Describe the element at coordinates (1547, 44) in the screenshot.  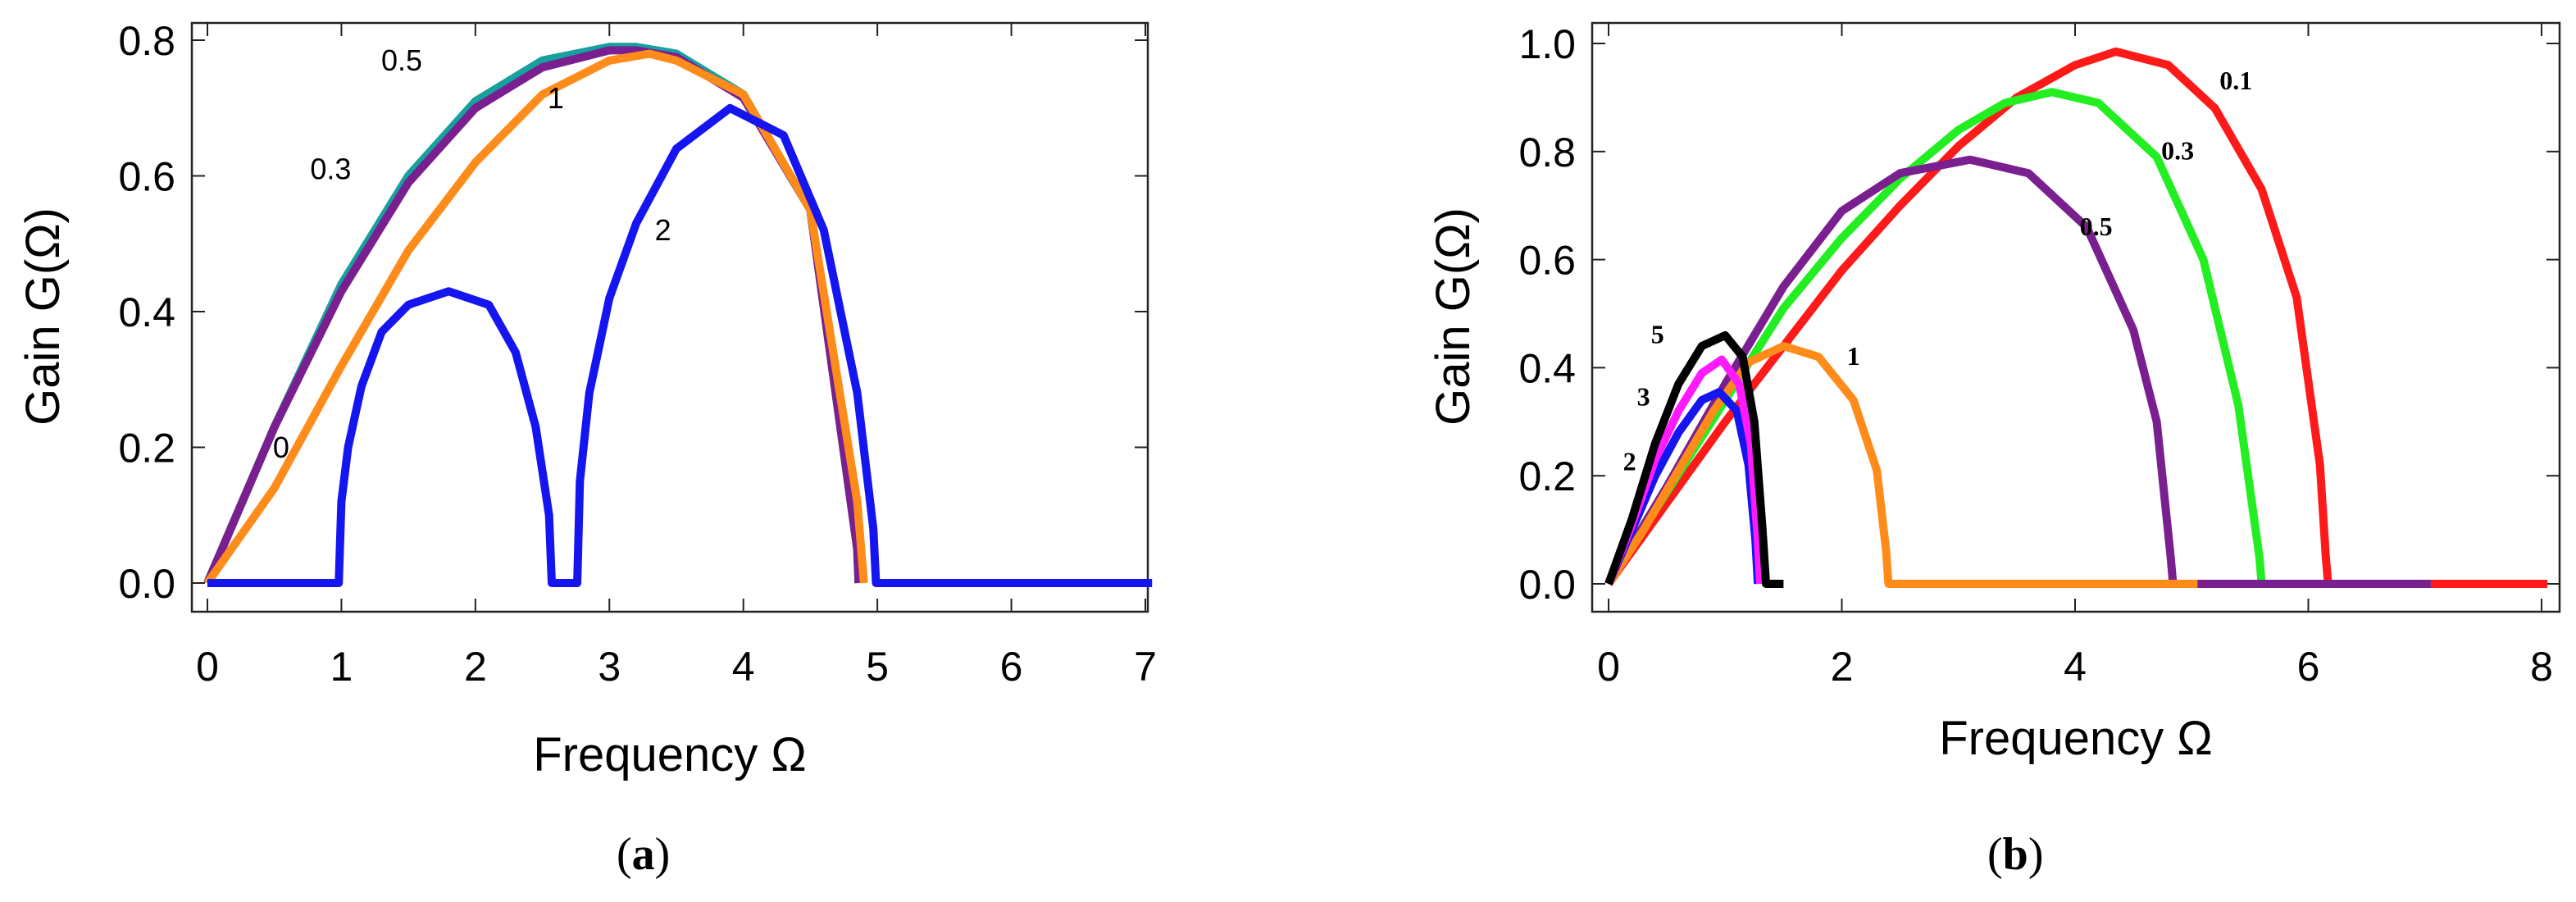
I see `y-tick-label: 1.0` at that location.